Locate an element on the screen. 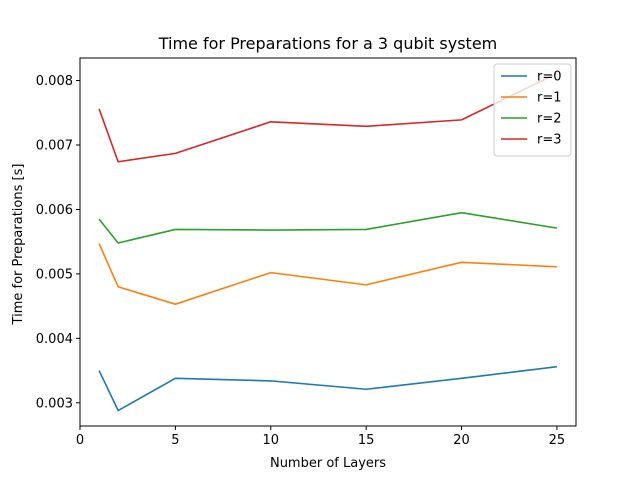  x-axis-label: Number of Layers is located at coordinates (328, 463).